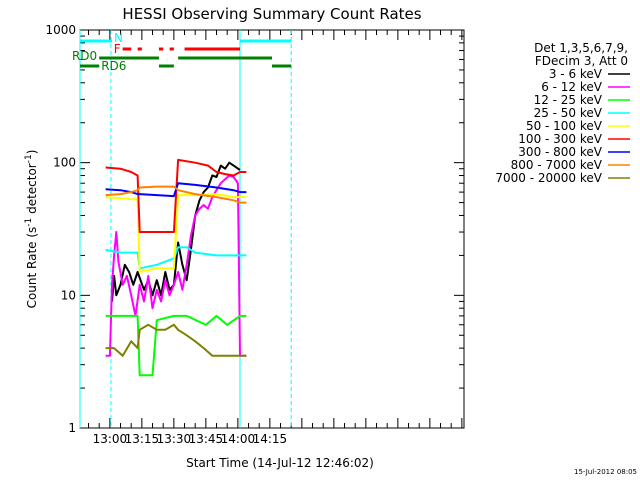  Describe the element at coordinates (182, 52) in the screenshot. I see `status-flags: NF RD0 RD6` at that location.